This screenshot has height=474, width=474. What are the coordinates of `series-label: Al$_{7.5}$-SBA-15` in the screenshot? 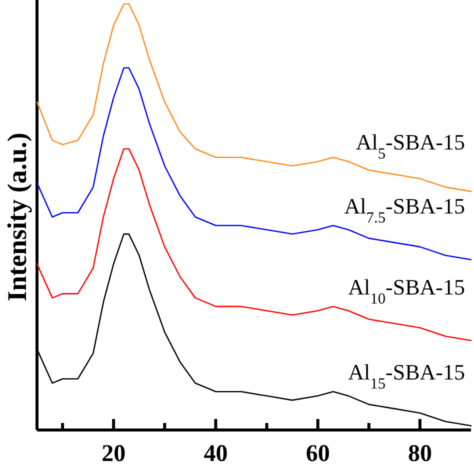 It's located at (404, 210).